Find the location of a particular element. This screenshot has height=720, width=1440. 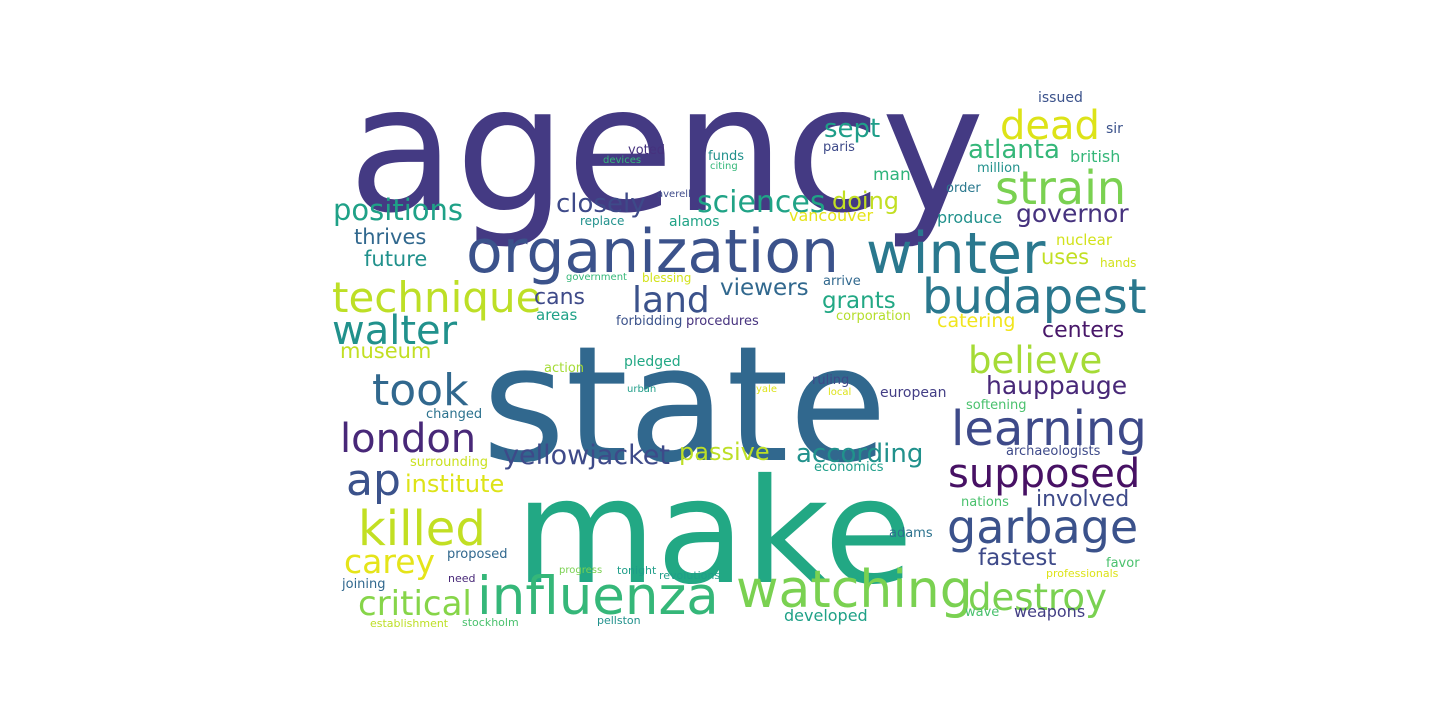

cloud-word-averell: averell is located at coordinates (674, 194).